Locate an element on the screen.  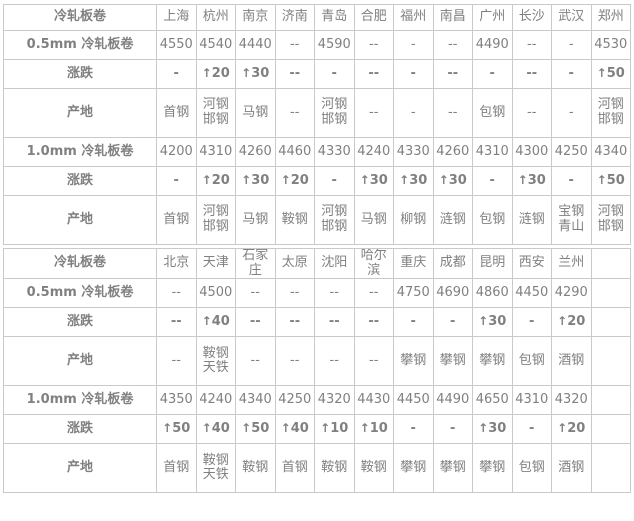
origin-line: 邯钢 is located at coordinates (215, 226).